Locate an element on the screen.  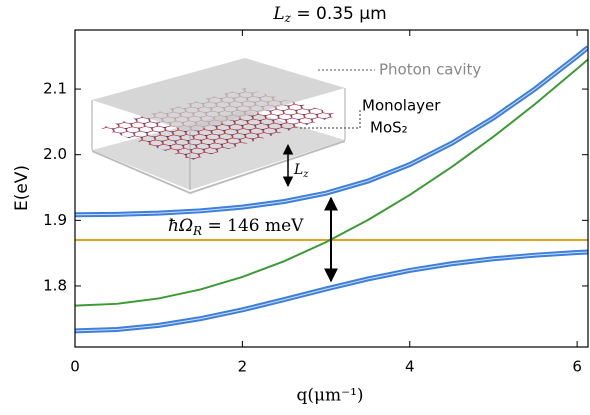
lz-var: L is located at coordinates (298, 170).